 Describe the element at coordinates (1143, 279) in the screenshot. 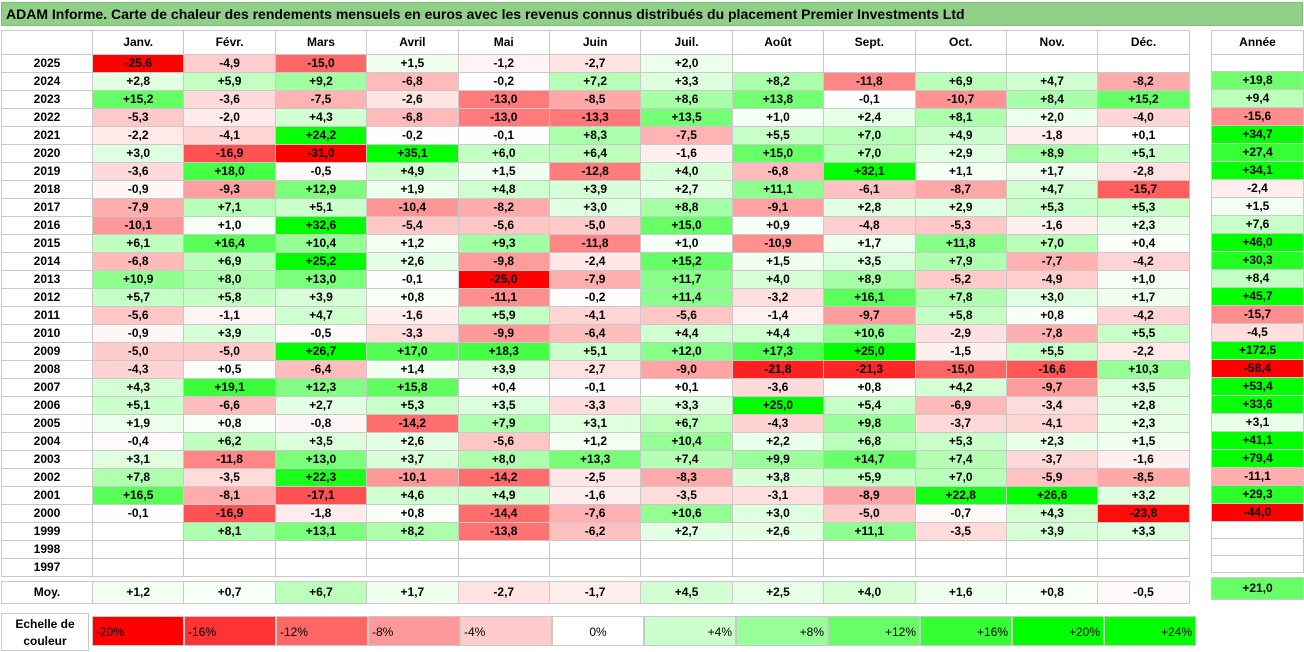

I see `heatmap-cell: +1,0` at that location.